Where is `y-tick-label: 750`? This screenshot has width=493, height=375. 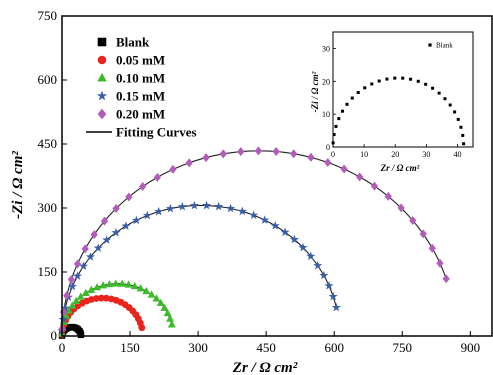 y-tick-label: 750 is located at coordinates (48, 15).